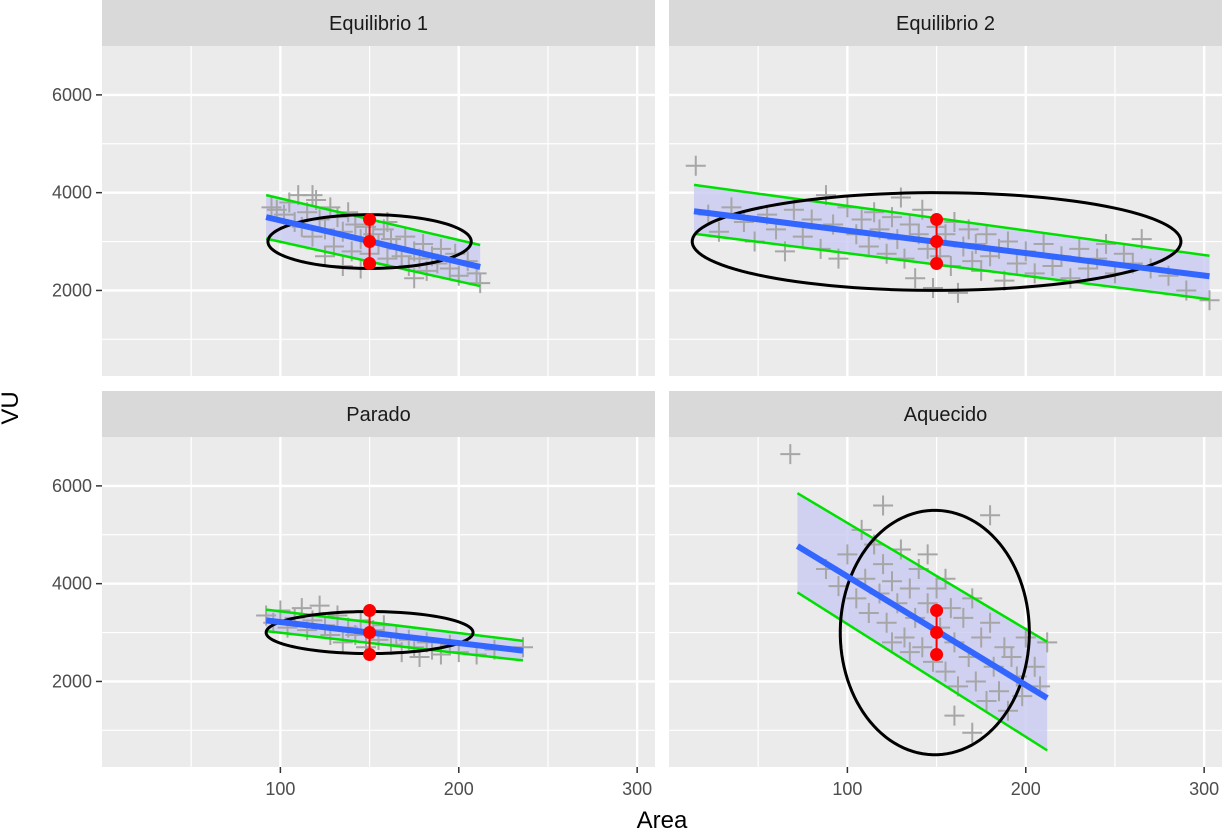 This screenshot has height=831, width=1222. Describe the element at coordinates (12, 407) in the screenshot. I see `y-axis-title: VU` at that location.